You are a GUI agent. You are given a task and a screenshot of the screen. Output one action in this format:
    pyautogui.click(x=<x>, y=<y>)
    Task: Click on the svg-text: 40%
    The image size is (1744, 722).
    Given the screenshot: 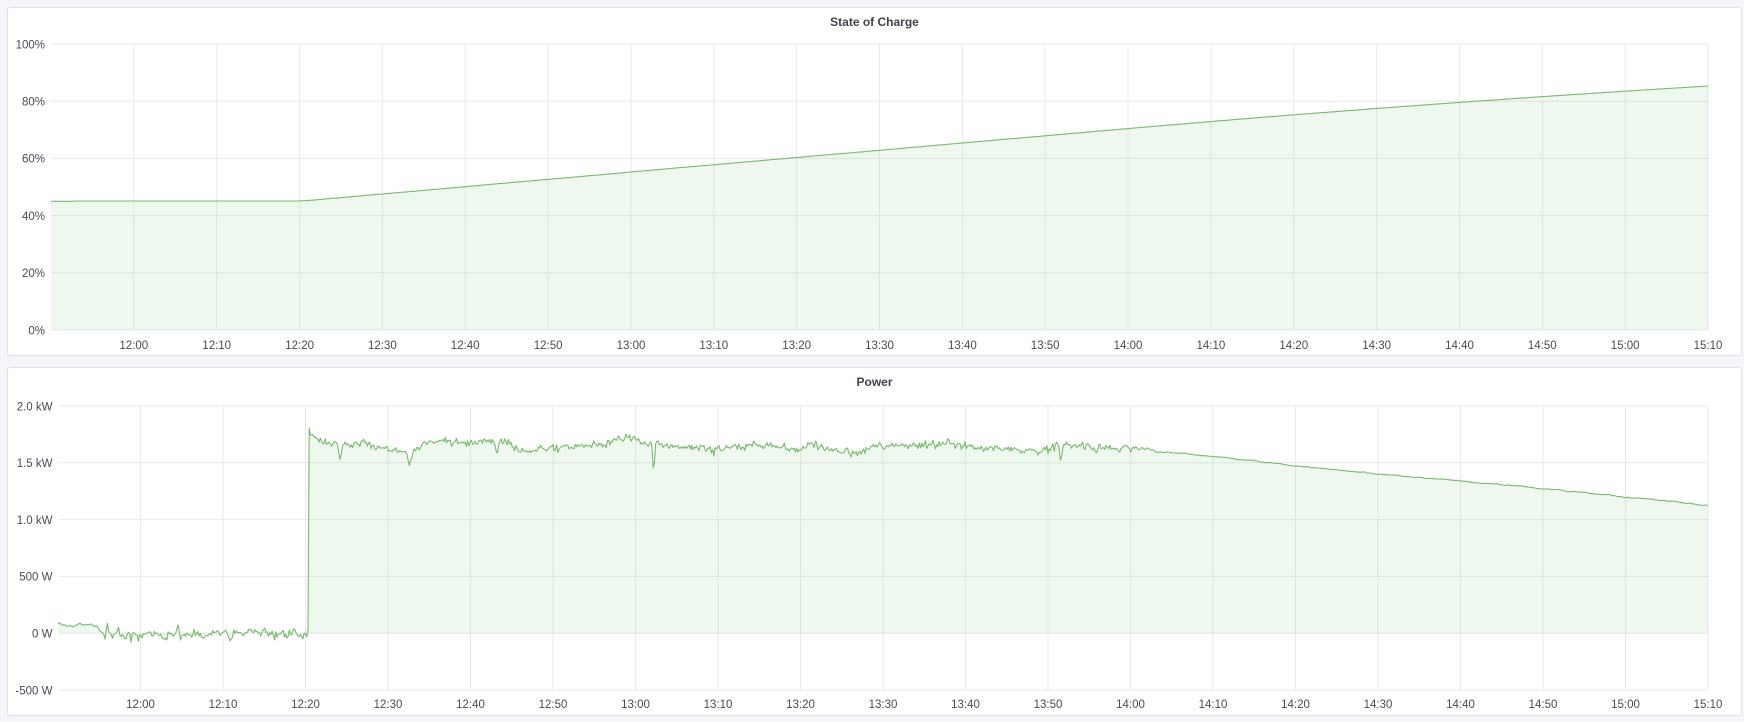 What is the action you would take?
    pyautogui.click(x=33, y=217)
    